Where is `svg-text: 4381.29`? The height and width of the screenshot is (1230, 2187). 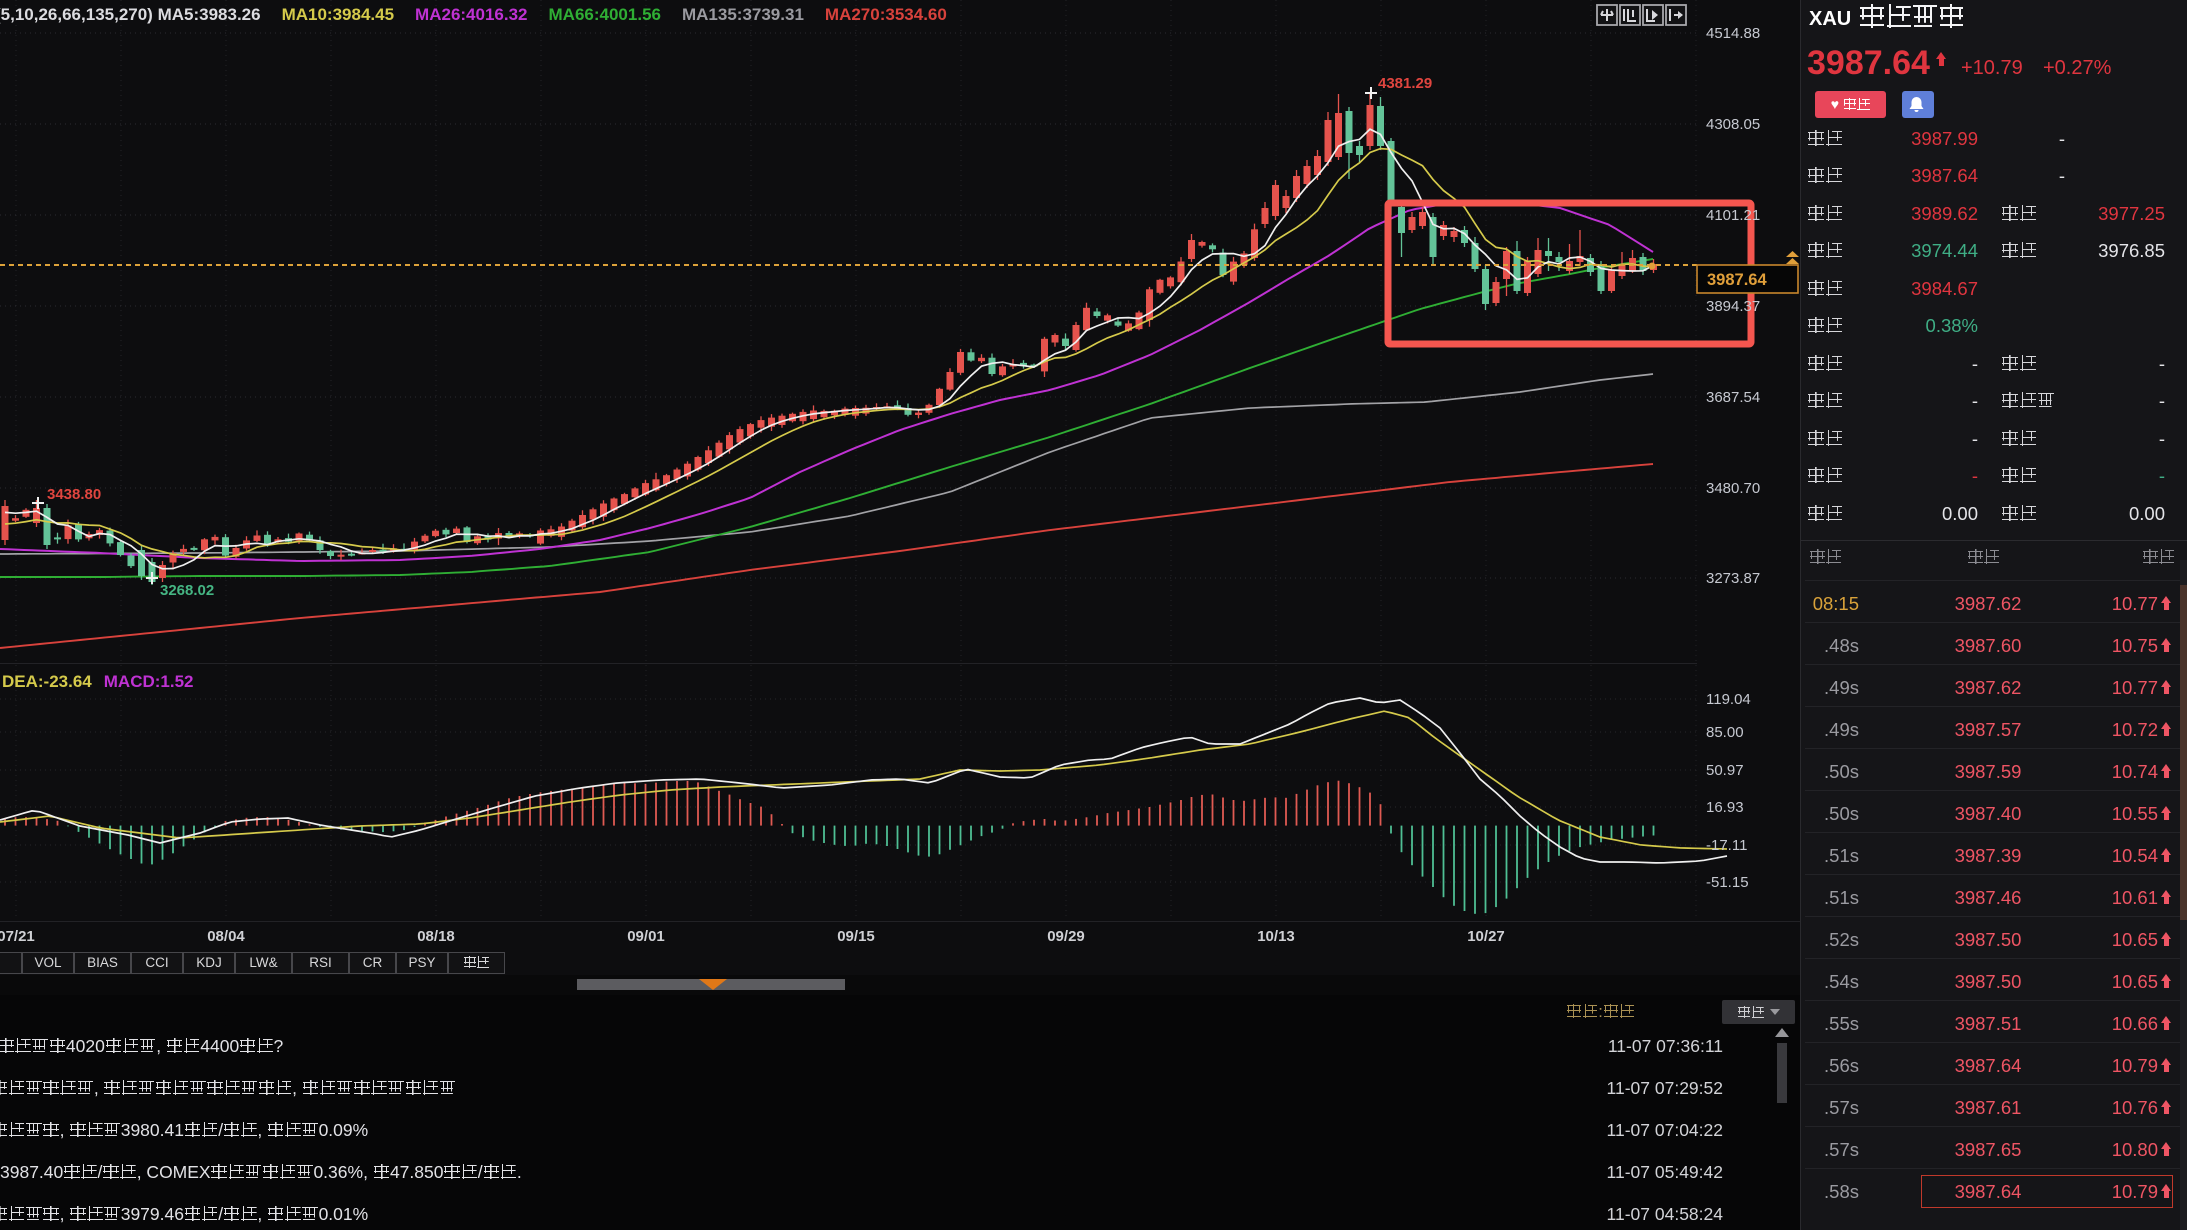
svg-text: 4381.29 is located at coordinates (1405, 83).